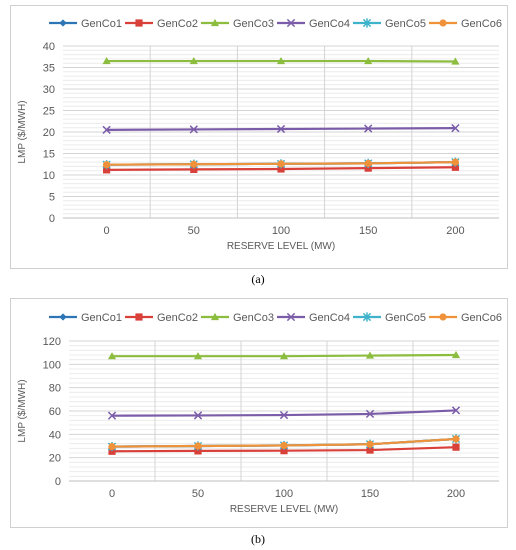  I want to click on x-axis-title: RESERVE LEVEL (MW), so click(281, 246).